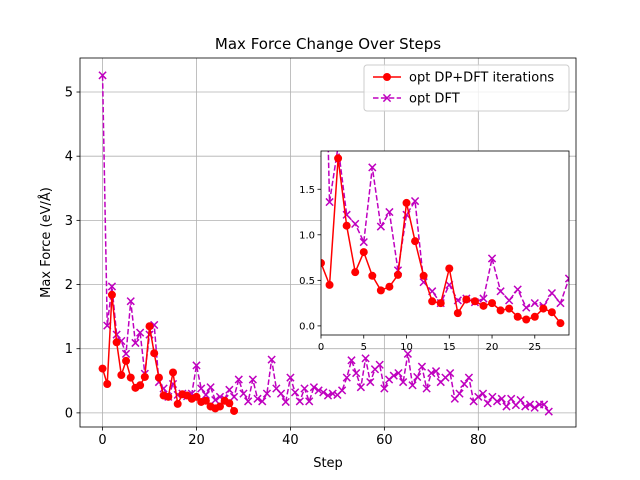  Describe the element at coordinates (307, 281) in the screenshot. I see `inset-y-tick-label-1: 0.5` at that location.